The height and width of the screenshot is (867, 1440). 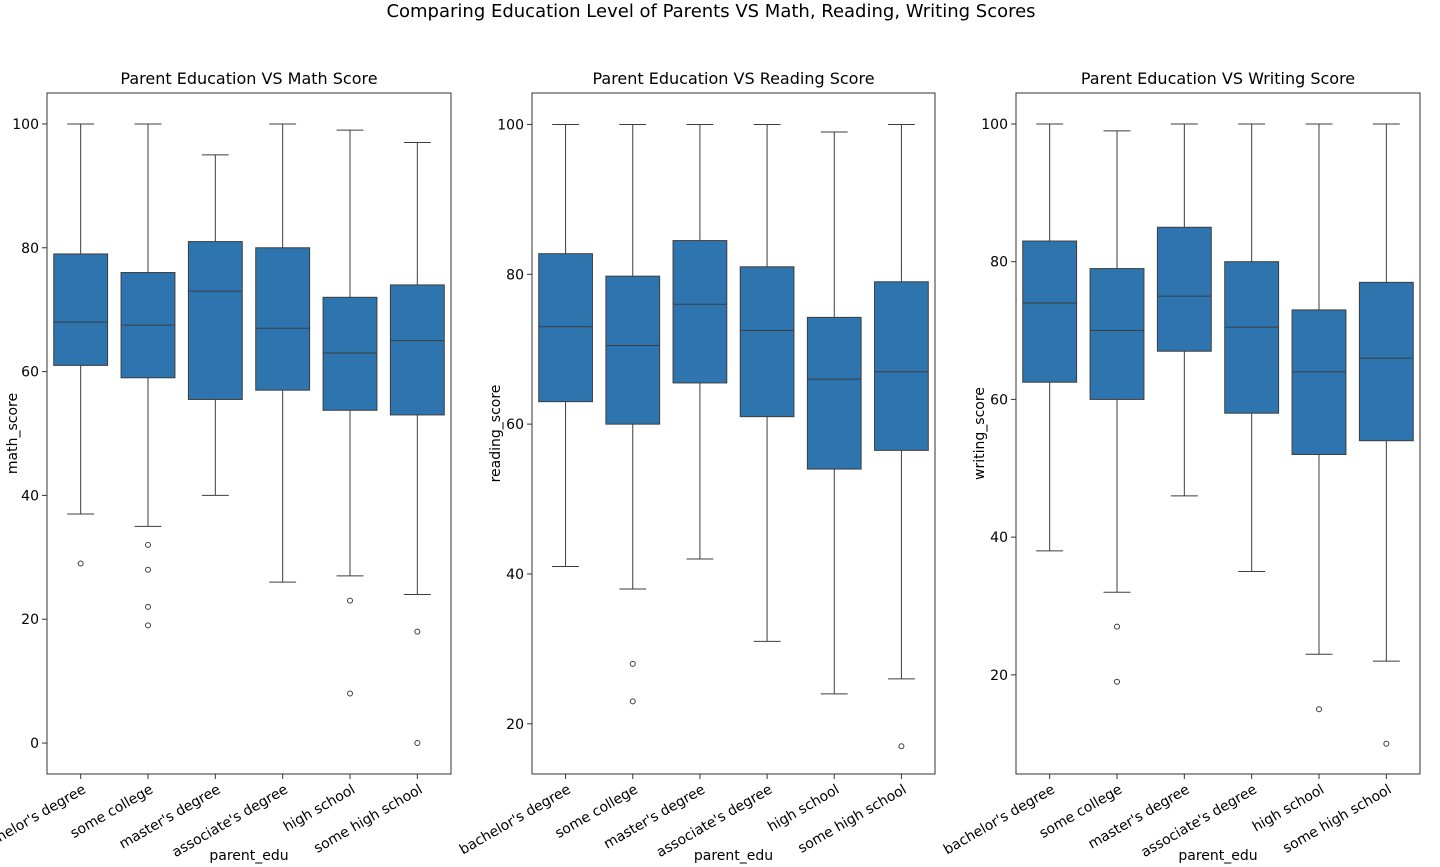 I want to click on y-axis-label: writing_score, so click(x=980, y=433).